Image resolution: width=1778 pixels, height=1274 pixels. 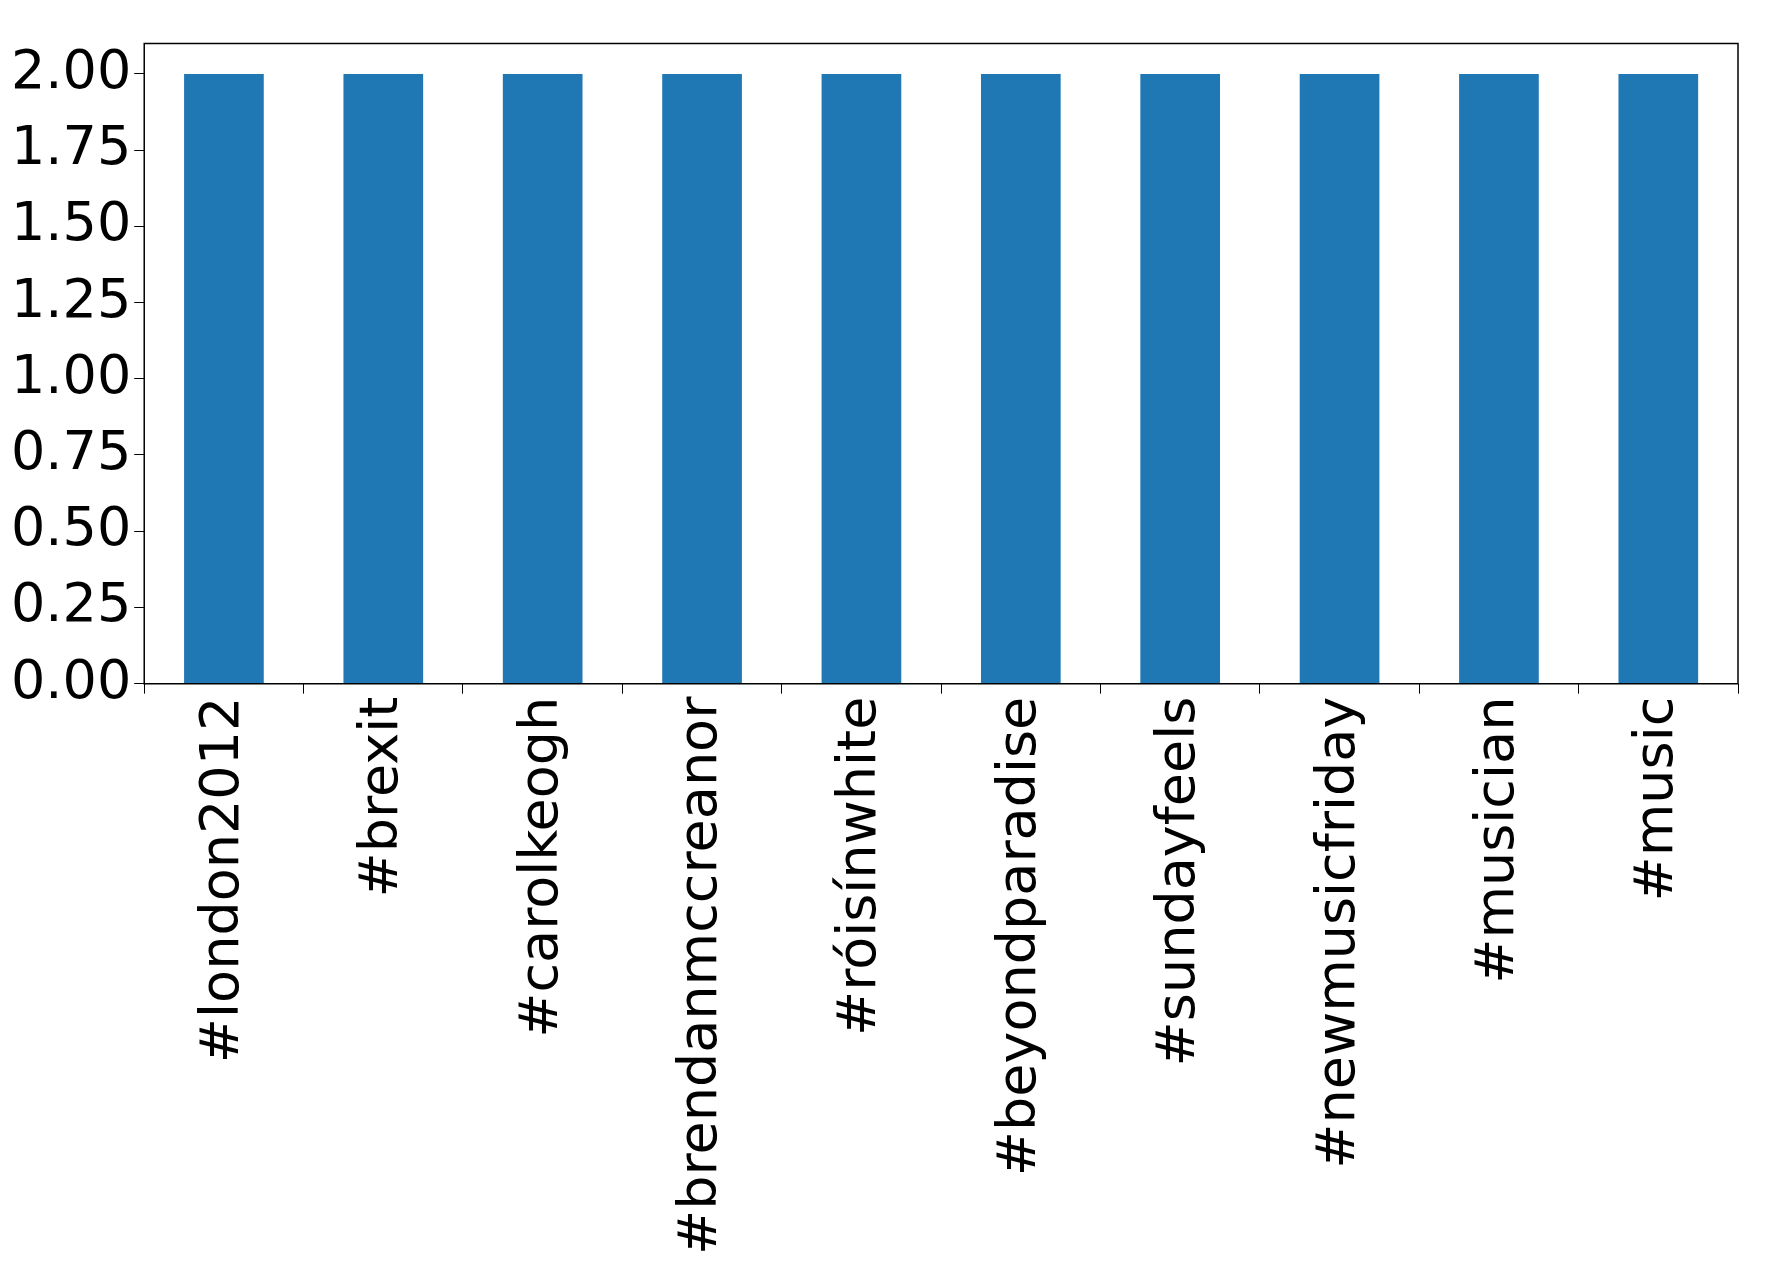 What do you see at coordinates (71, 222) in the screenshot?
I see `y-tick-label: 1.50` at bounding box center [71, 222].